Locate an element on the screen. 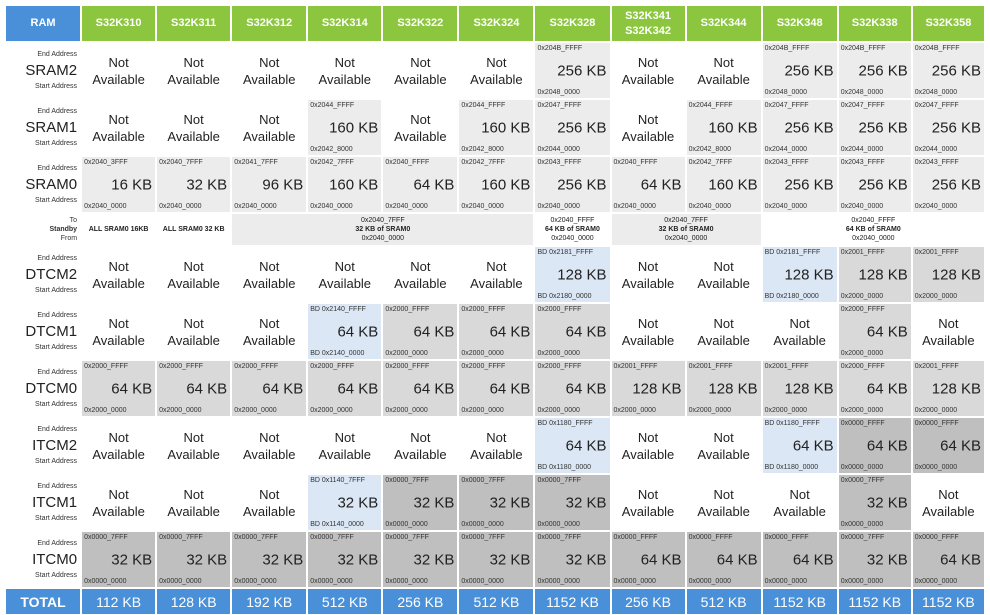 This screenshot has height=615, width=990. memory-cell: BD 0x2140_FFFF 64 KB BD 0x2140_0000 is located at coordinates (345, 331).